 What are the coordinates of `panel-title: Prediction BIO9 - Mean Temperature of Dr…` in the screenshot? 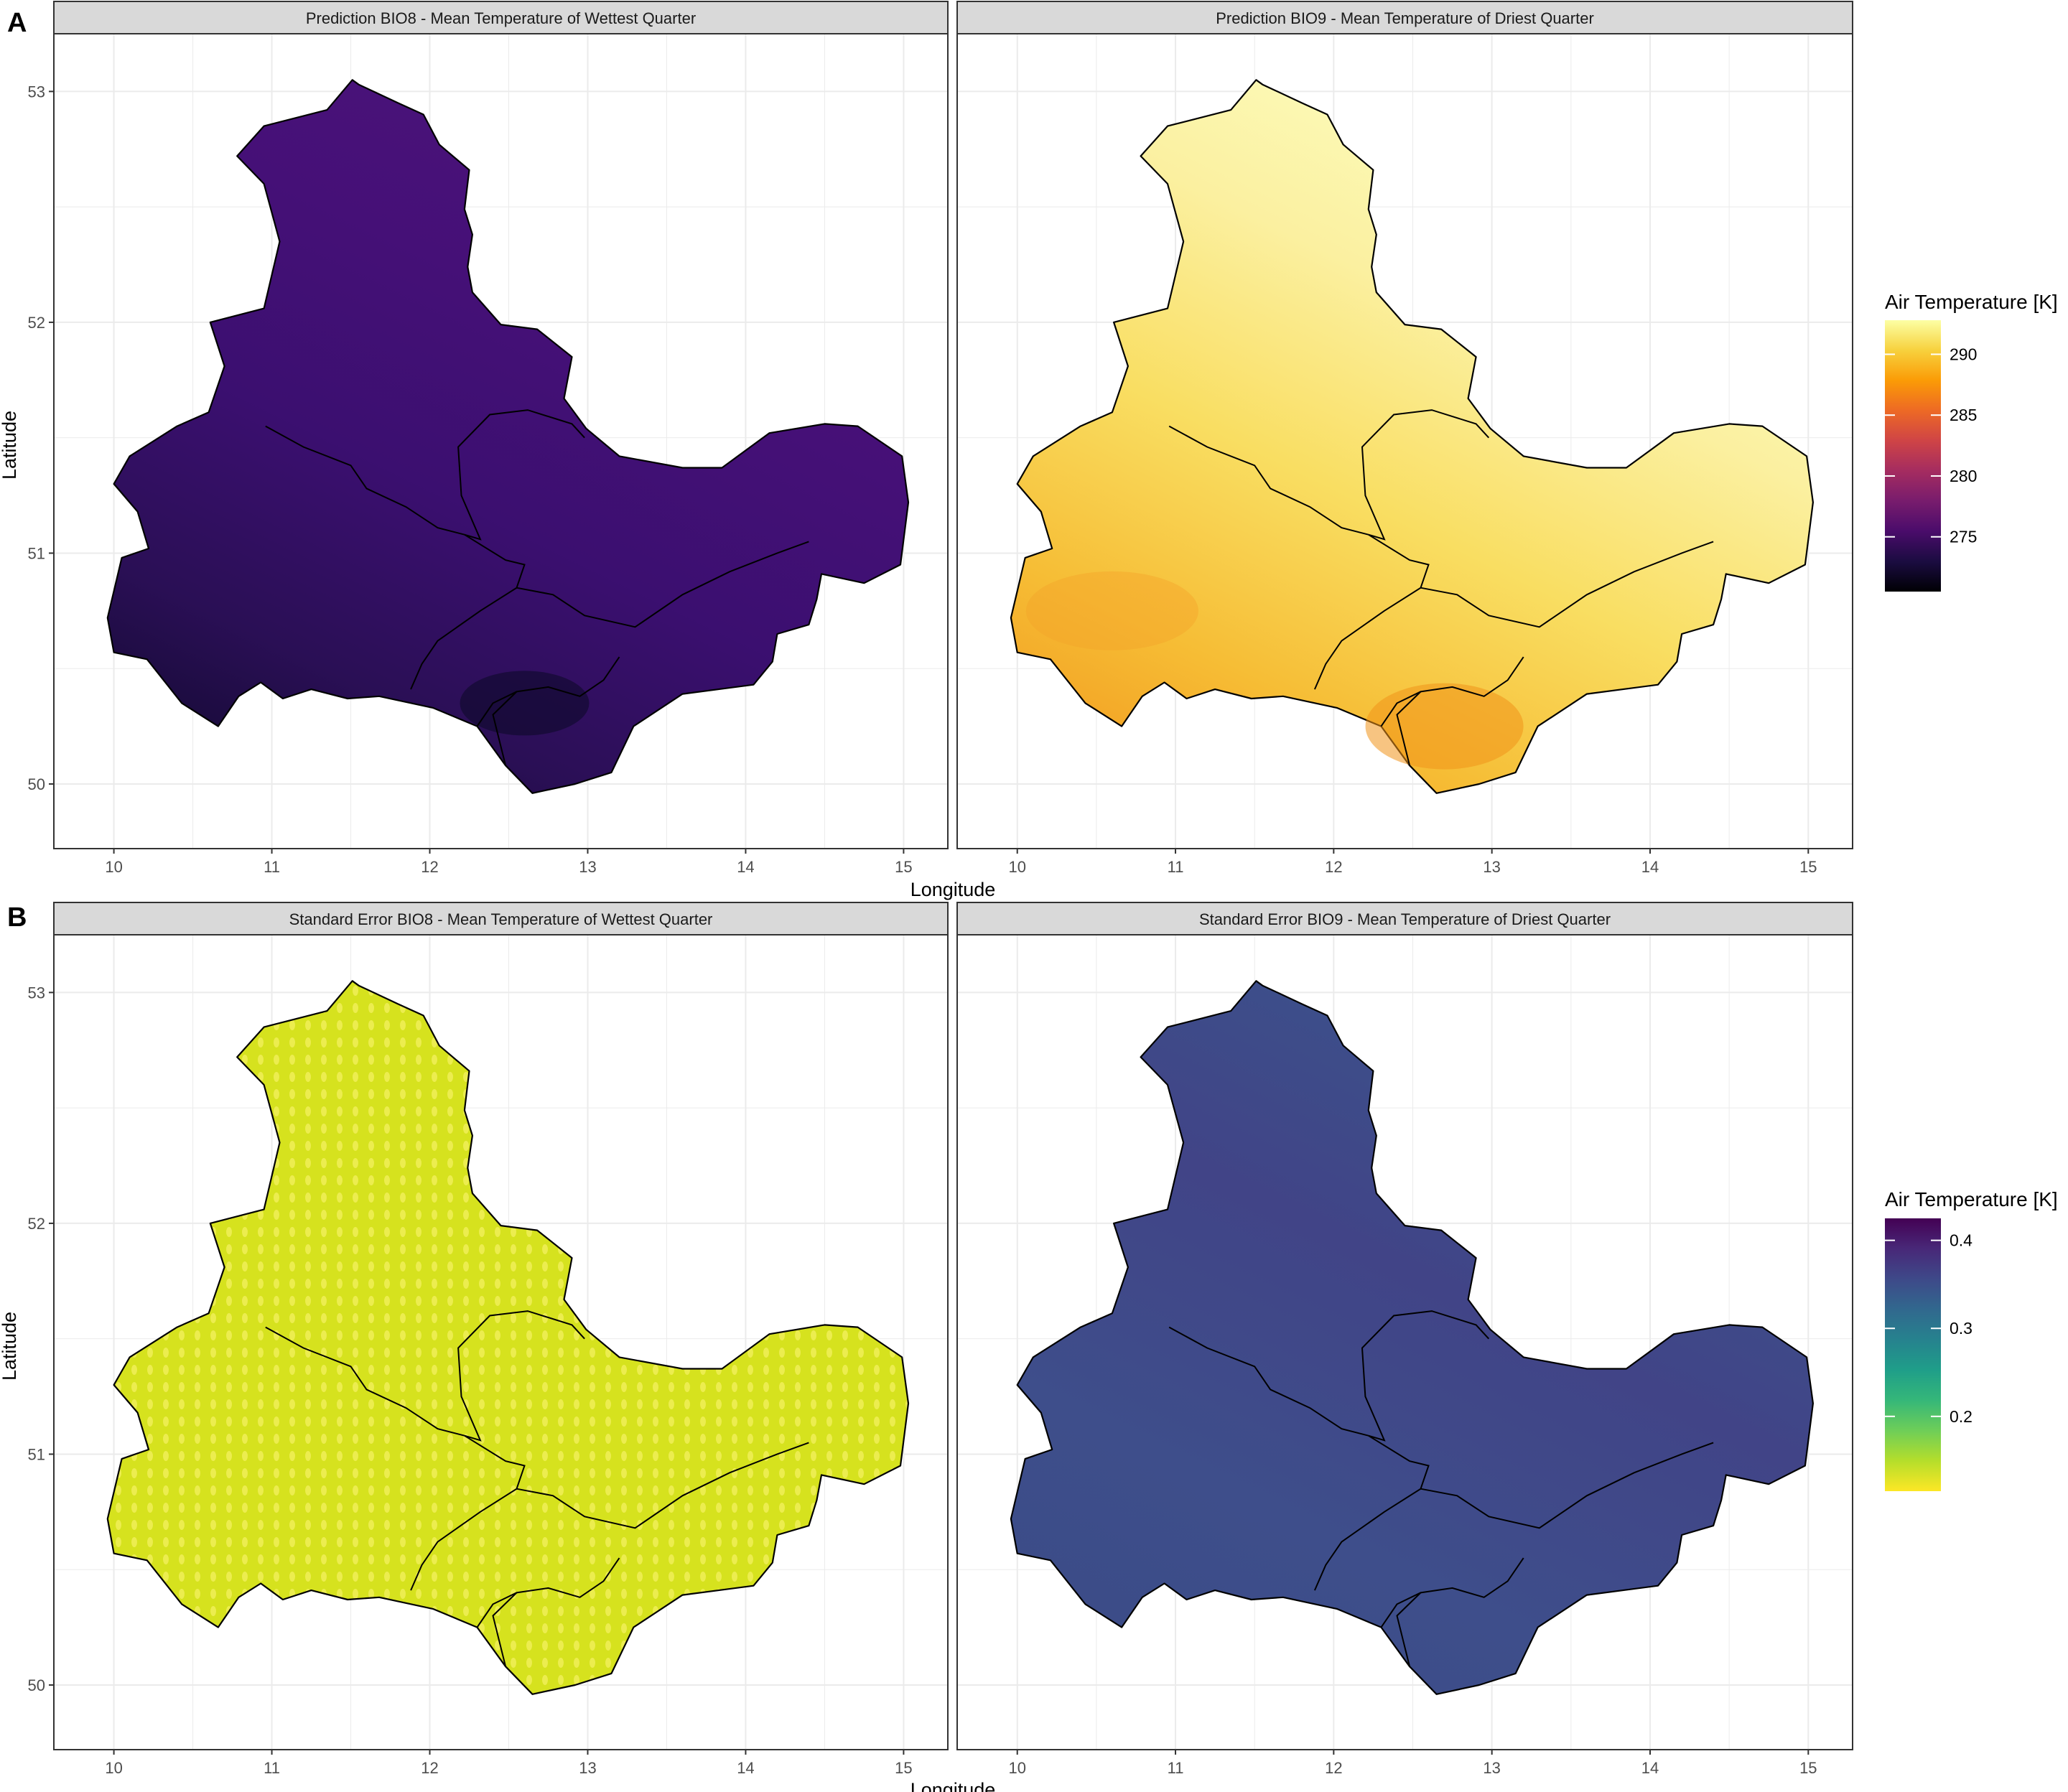 It's located at (1405, 18).